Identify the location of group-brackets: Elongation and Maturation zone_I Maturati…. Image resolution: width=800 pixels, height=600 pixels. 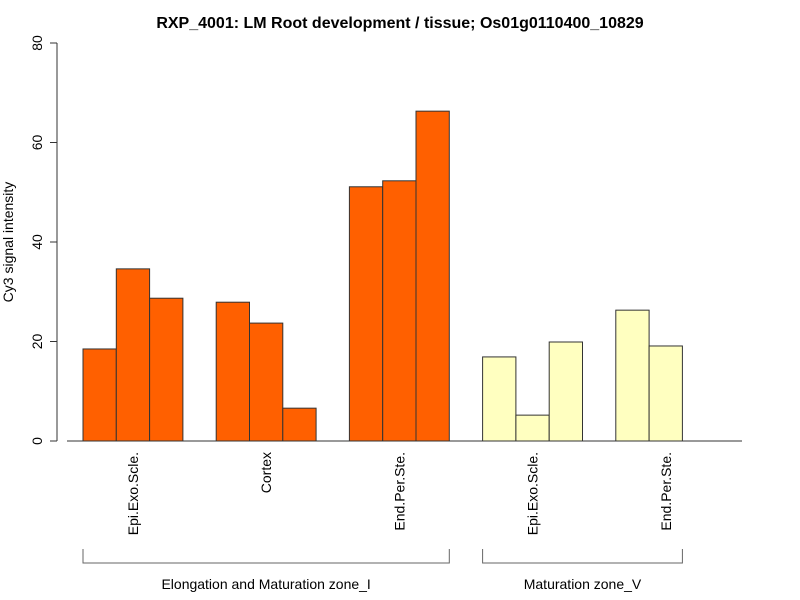
(382, 570).